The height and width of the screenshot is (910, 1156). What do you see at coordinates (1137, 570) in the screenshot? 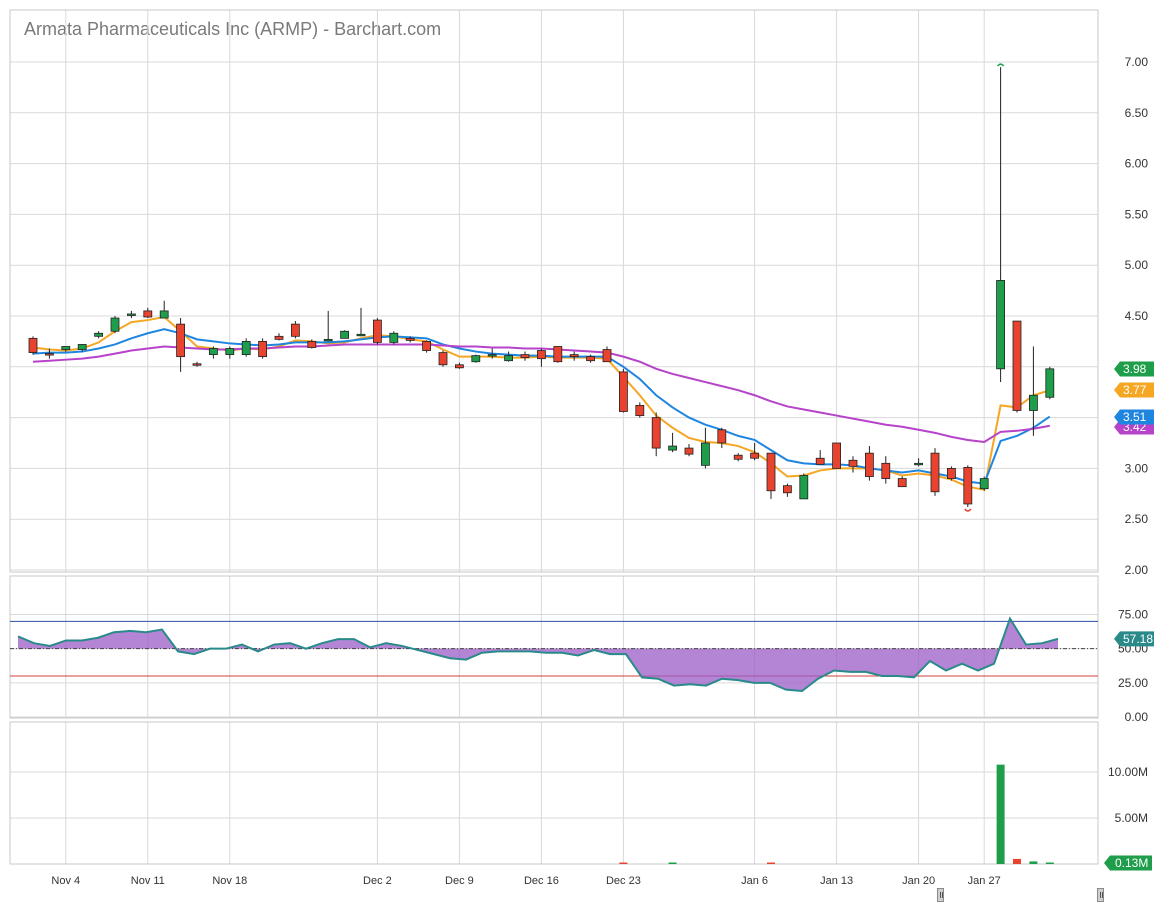
I see `price-tick-label: 2.00` at bounding box center [1137, 570].